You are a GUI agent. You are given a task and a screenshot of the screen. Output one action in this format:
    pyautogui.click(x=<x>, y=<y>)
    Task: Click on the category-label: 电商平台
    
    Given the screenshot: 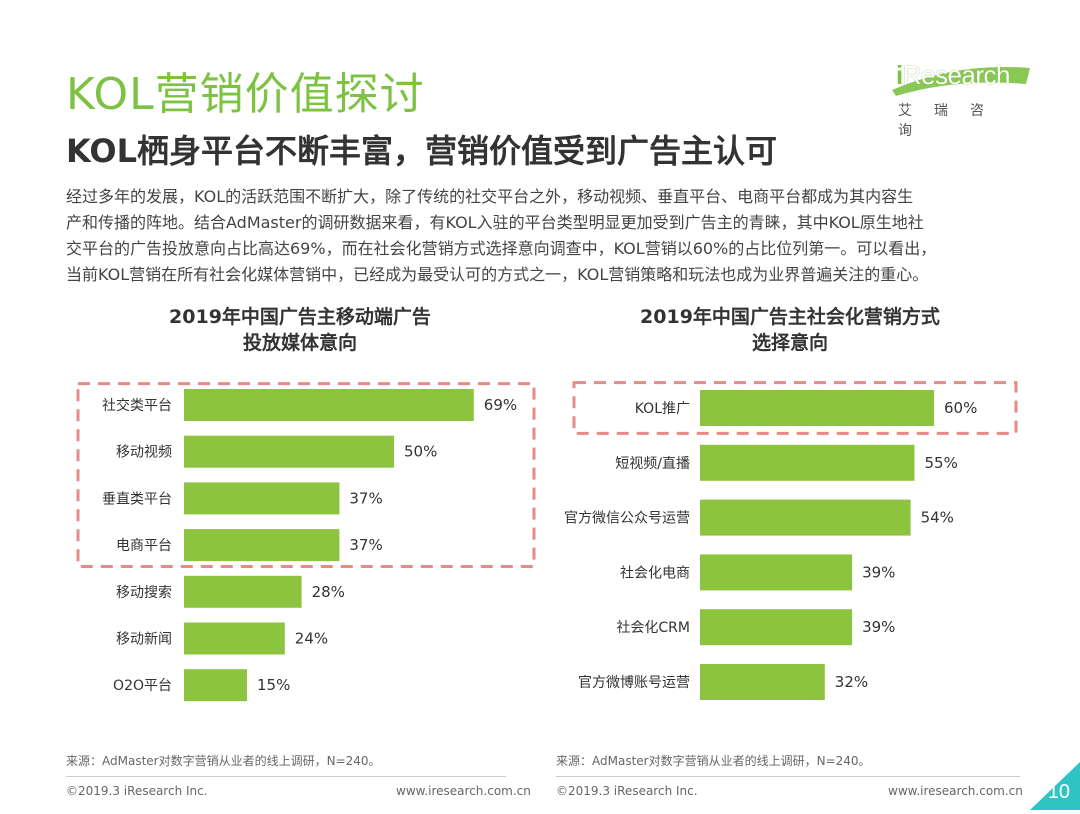 What is the action you would take?
    pyautogui.click(x=144, y=546)
    